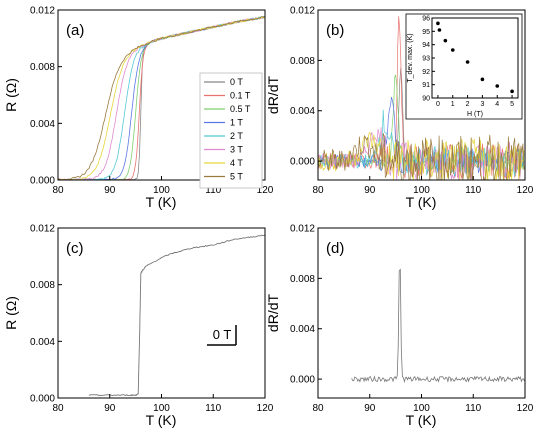 The height and width of the screenshot is (435, 550). I want to click on panel-d-ylabel: dR/dT, so click(273, 312).